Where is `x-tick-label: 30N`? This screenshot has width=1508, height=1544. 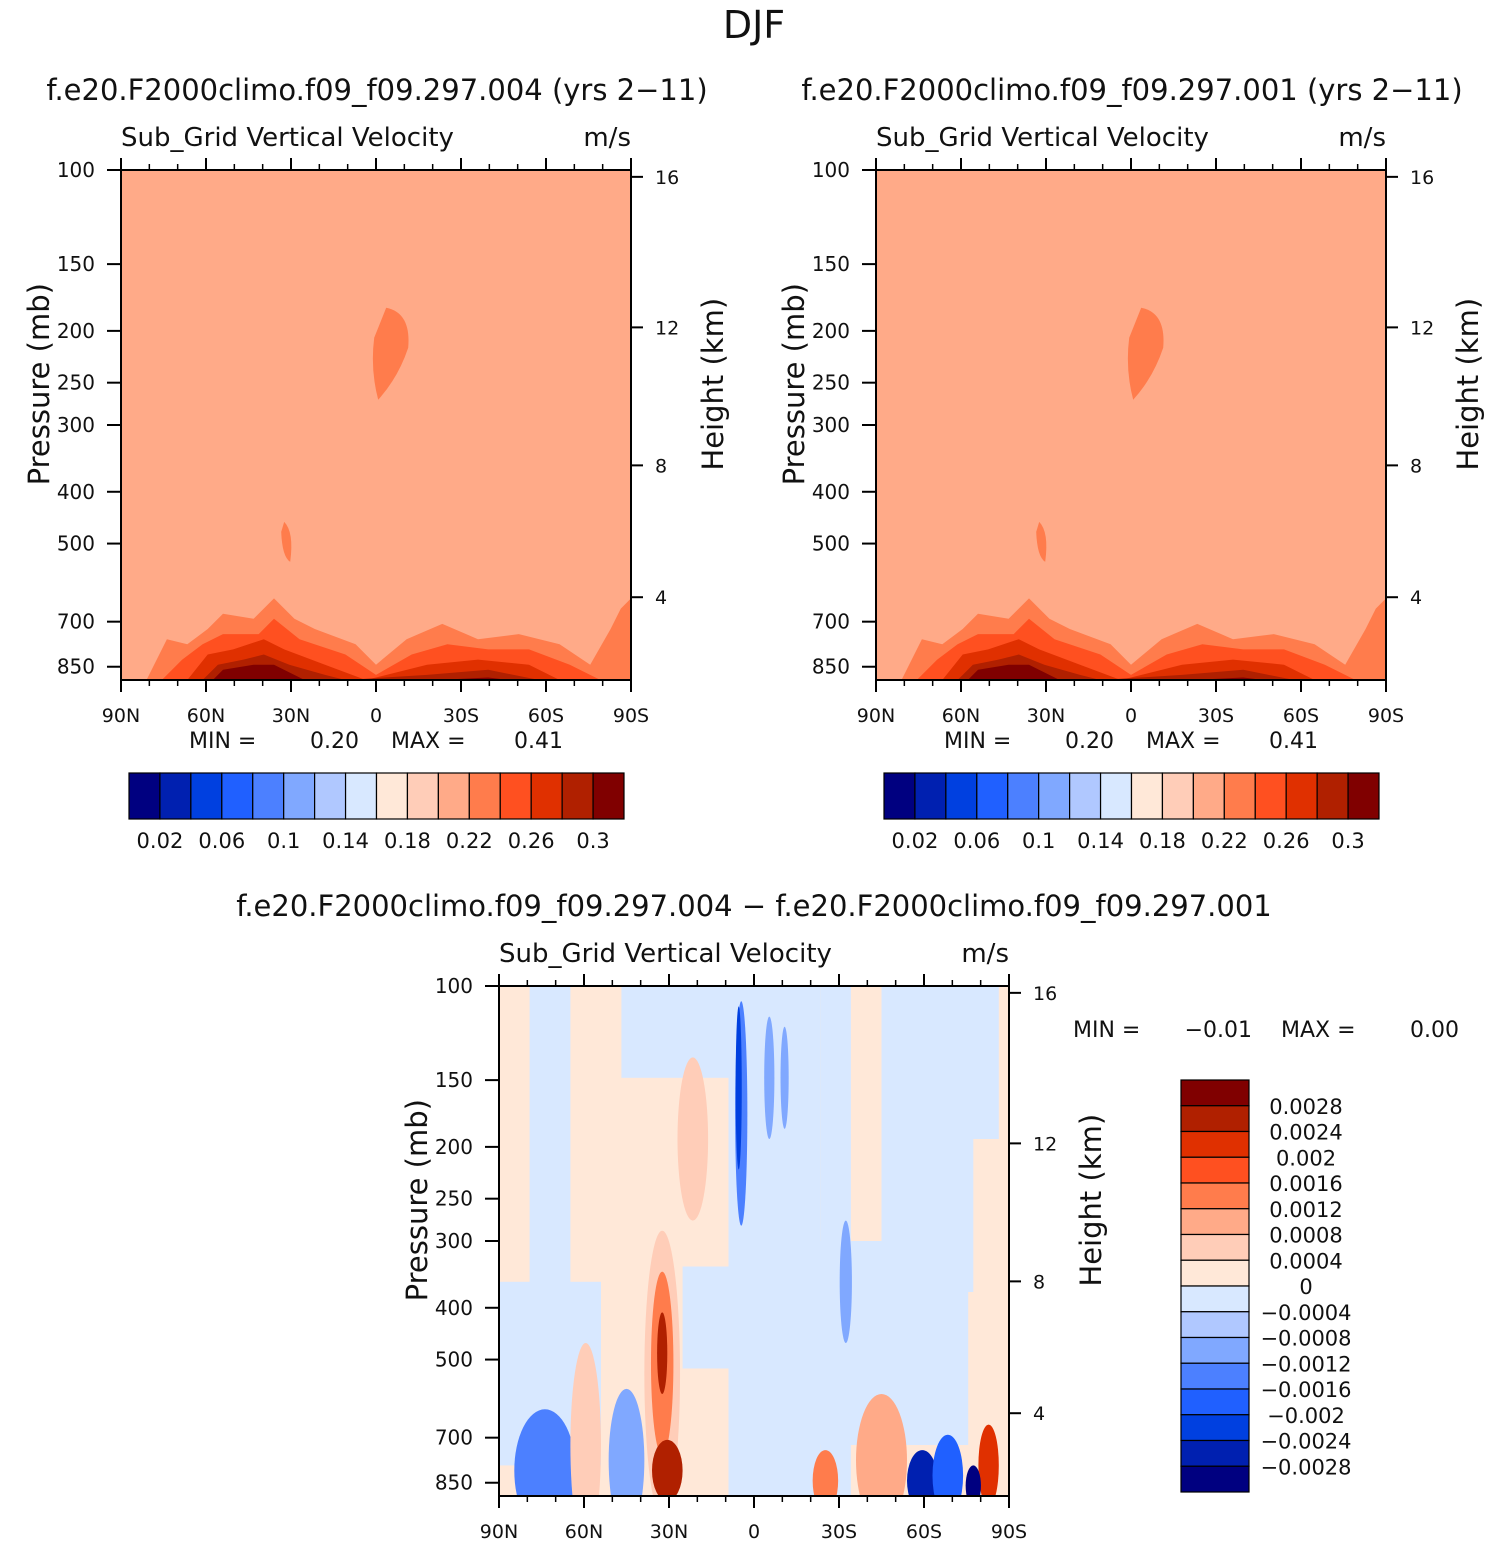
x-tick-label: 30N is located at coordinates (669, 1532).